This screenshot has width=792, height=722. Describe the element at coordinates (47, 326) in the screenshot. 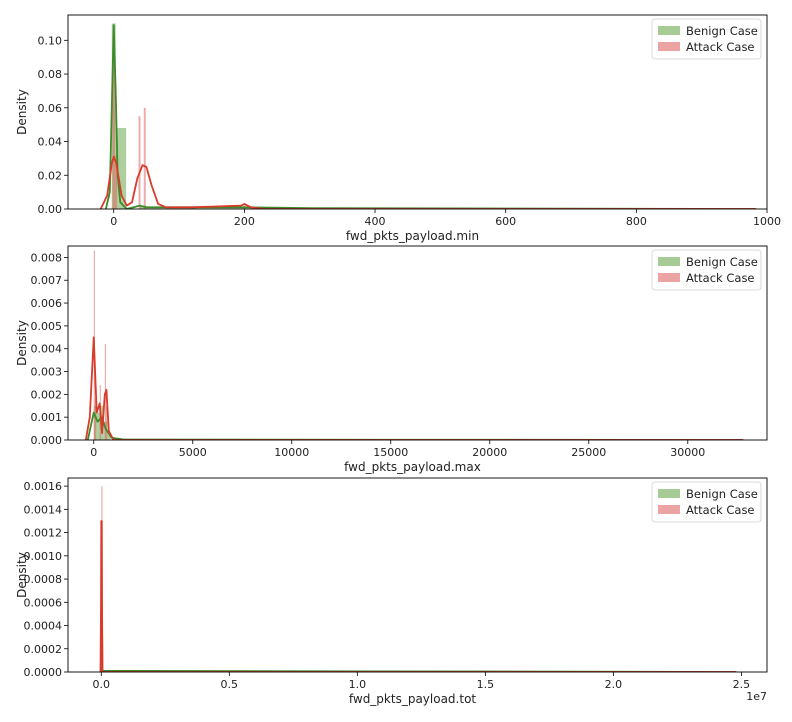

I see `y-tick-label: 0.005` at that location.